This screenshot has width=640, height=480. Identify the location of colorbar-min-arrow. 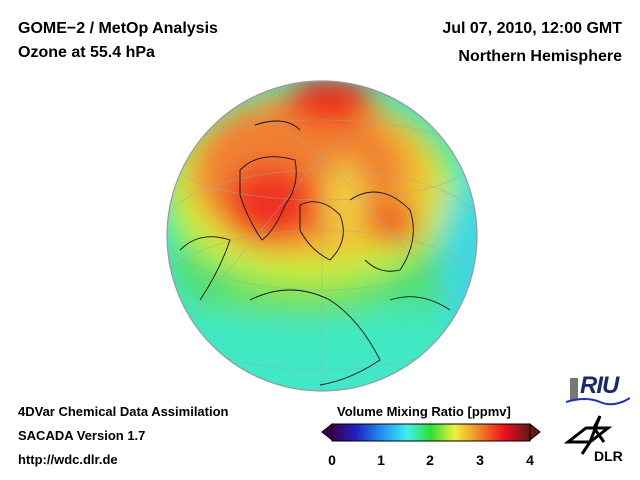
(327, 432).